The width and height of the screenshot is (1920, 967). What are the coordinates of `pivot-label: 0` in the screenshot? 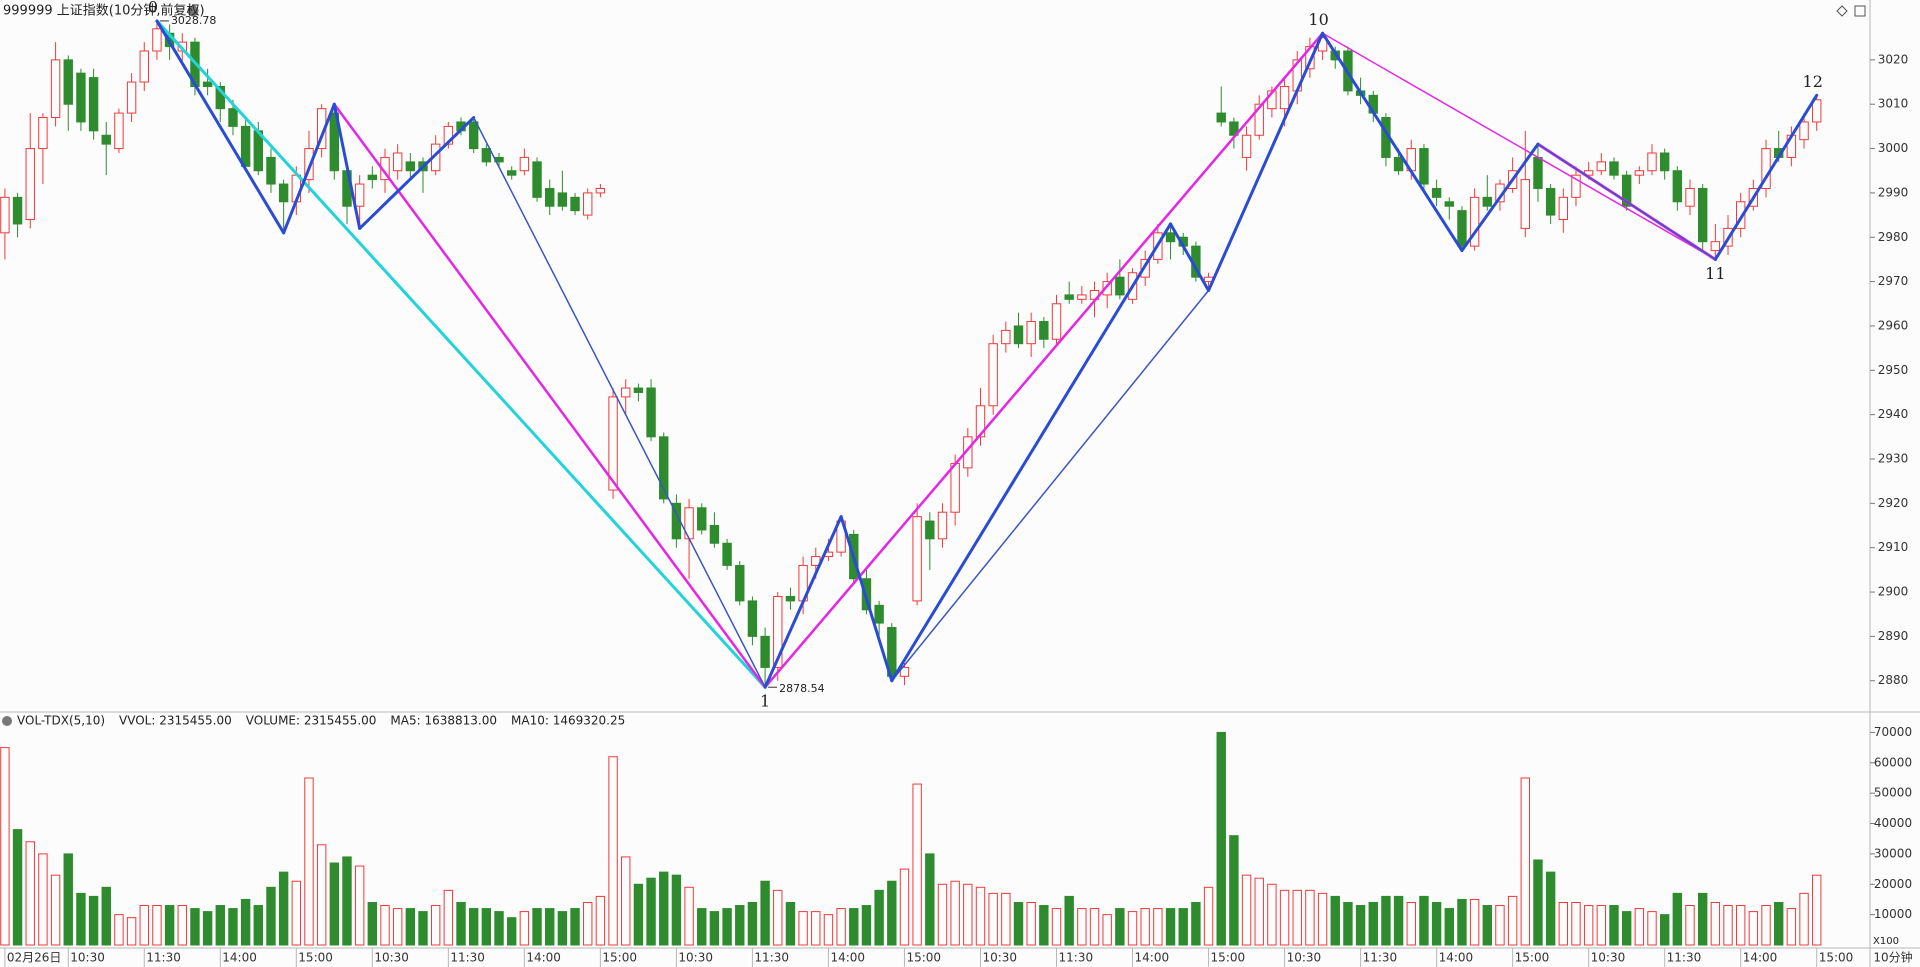 It's located at (153, 8).